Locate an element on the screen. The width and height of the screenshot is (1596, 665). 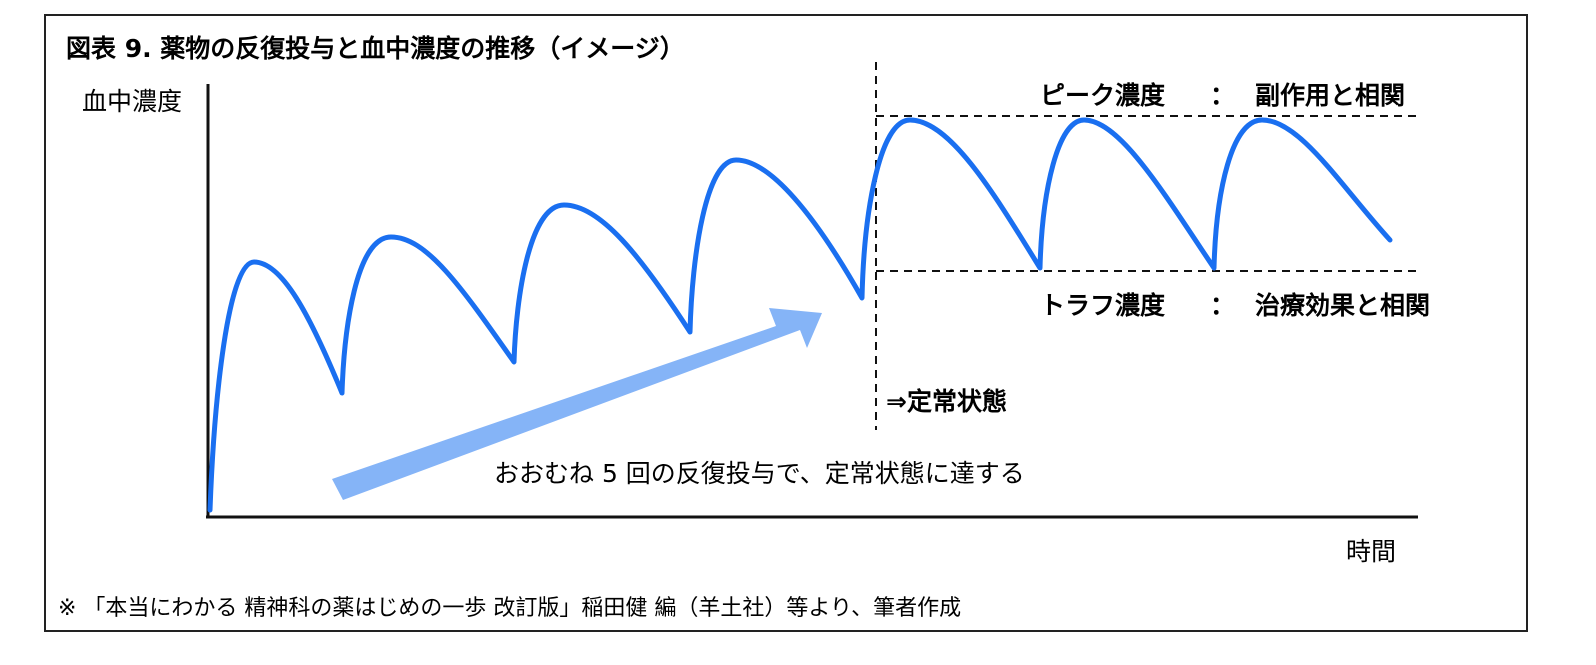
peak-meaning: 副作用と相関 is located at coordinates (1330, 95).